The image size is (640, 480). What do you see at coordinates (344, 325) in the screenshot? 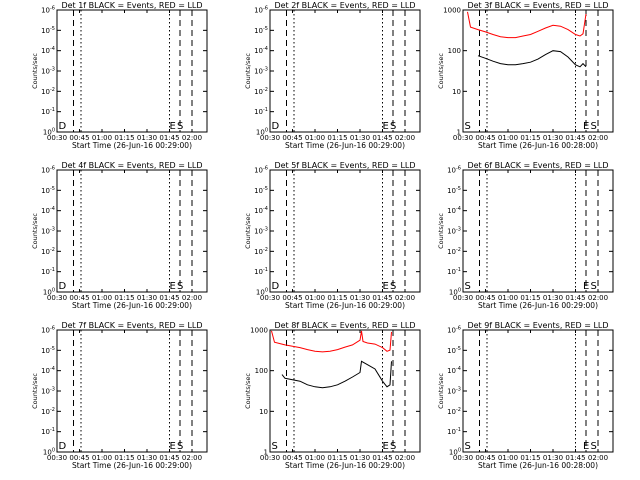
I see `panel-title: Det 8f BLACK = Events, RED = LLD` at bounding box center [344, 325].